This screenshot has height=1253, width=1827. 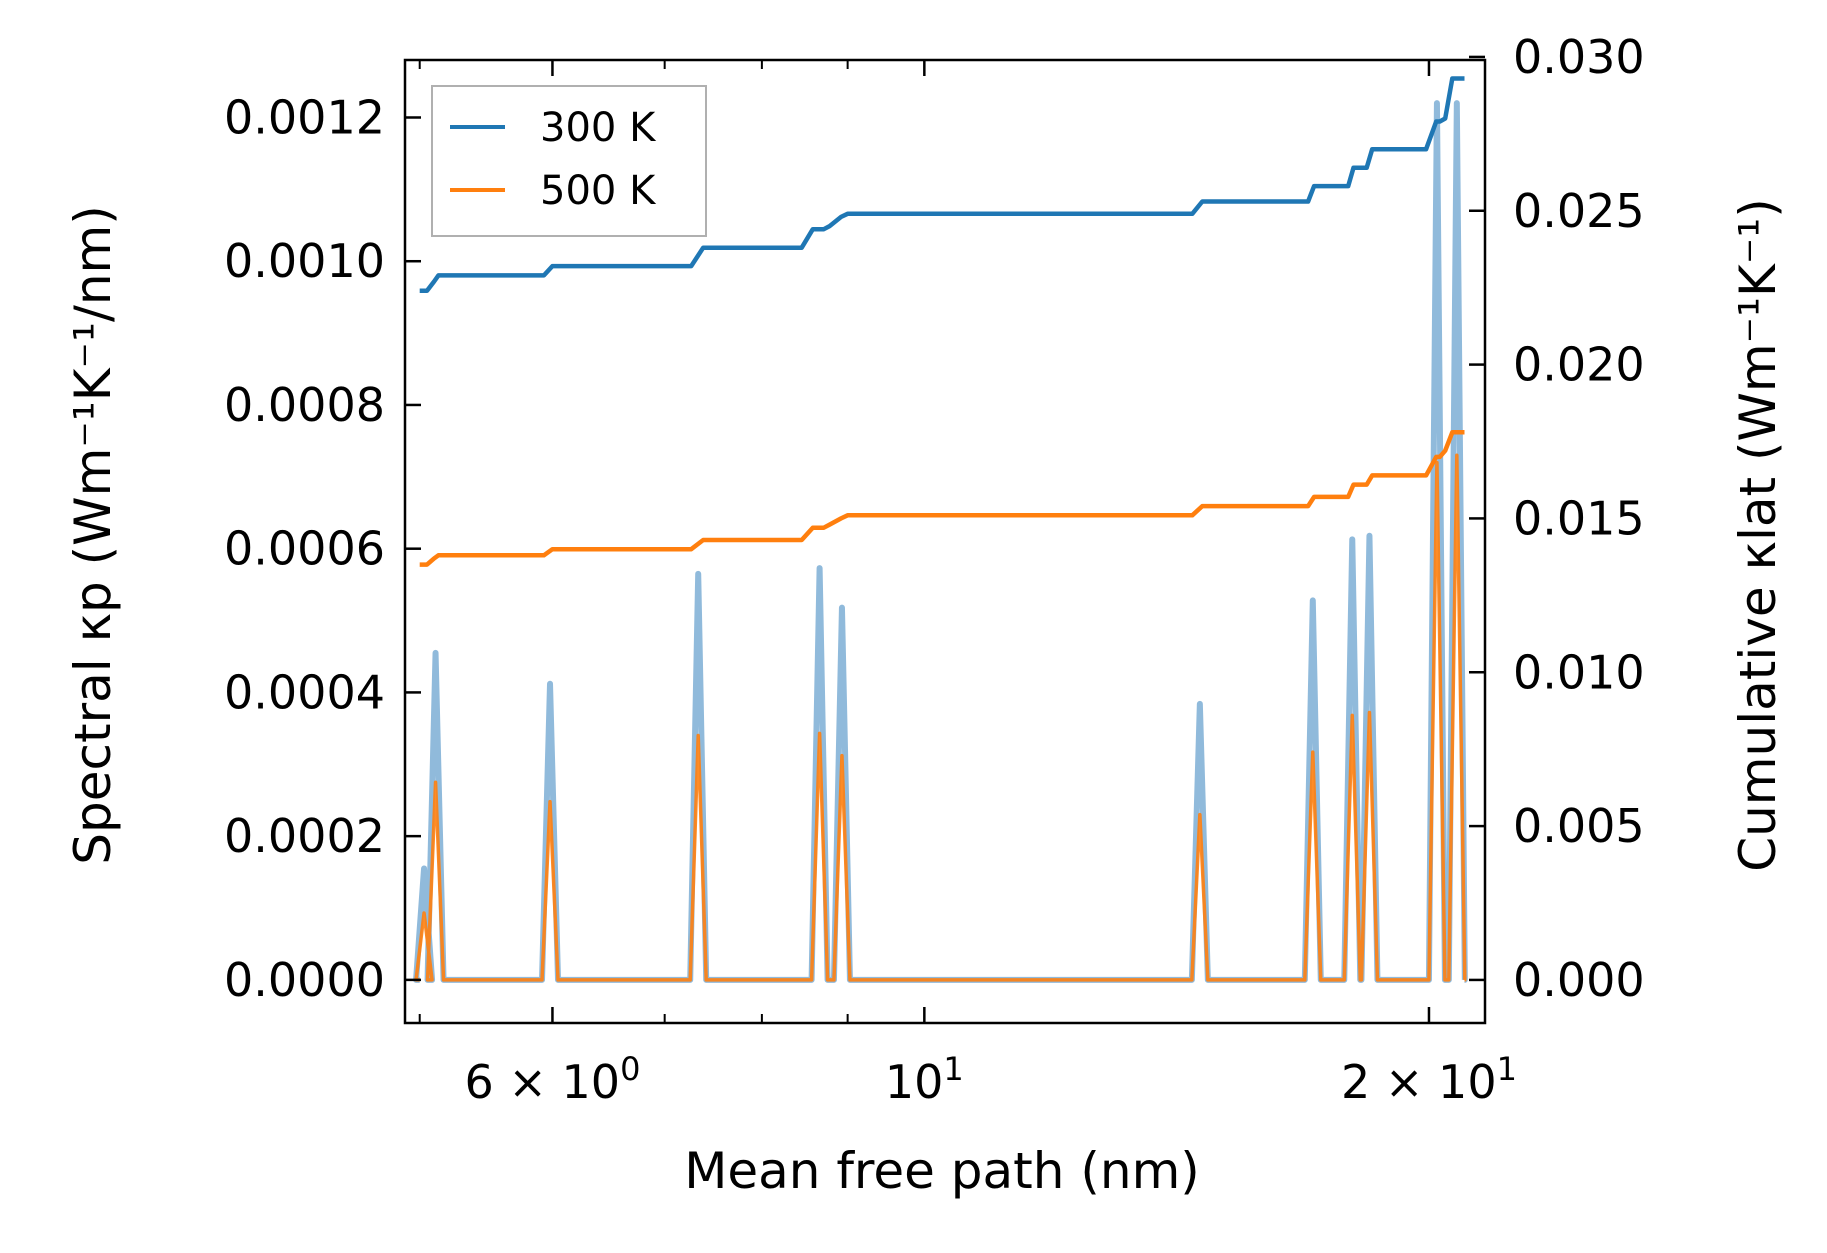 What do you see at coordinates (942, 1171) in the screenshot?
I see `x-axis-title: Mean free path (nm)` at bounding box center [942, 1171].